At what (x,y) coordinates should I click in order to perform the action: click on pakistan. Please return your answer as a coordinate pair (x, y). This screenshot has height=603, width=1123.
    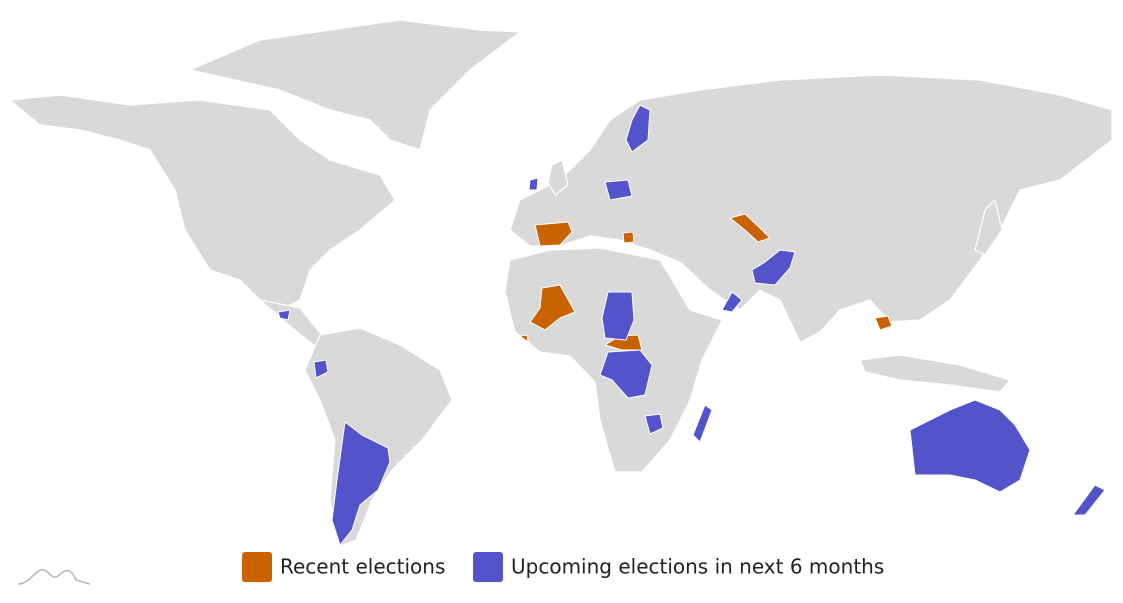
    Looking at the image, I should click on (773, 267).